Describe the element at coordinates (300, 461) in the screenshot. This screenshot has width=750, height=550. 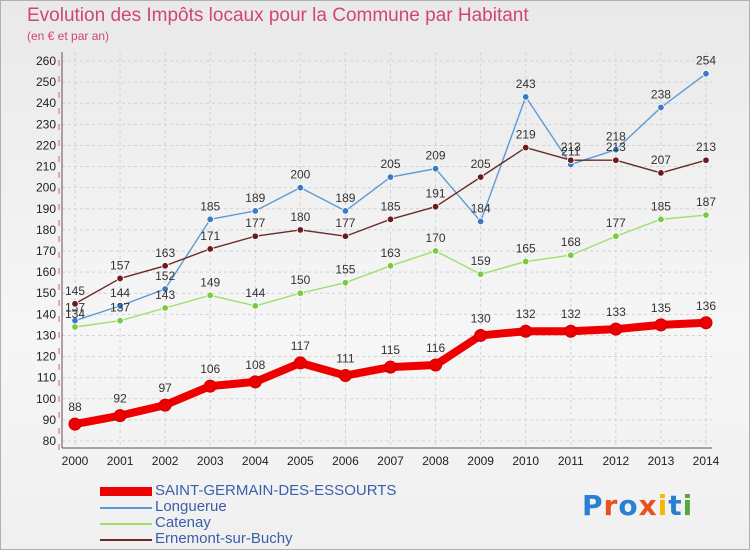
I see `x-tick-label: 2005` at that location.